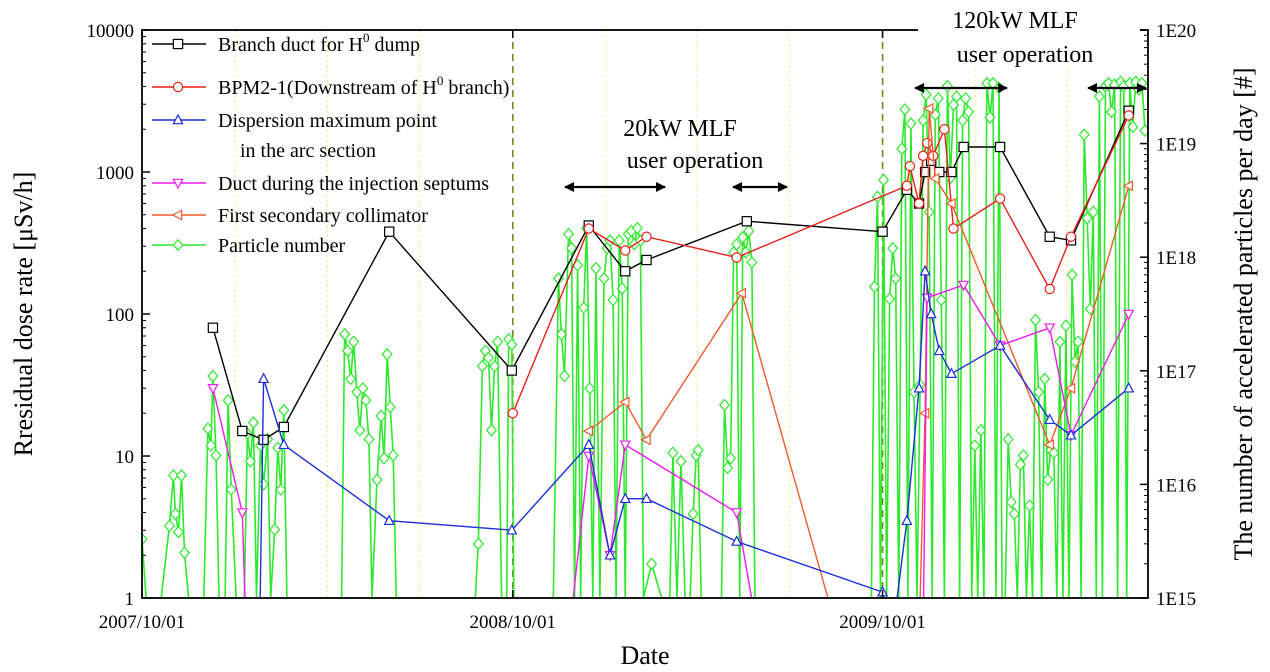 Image resolution: width=1270 pixels, height=672 pixels. What do you see at coordinates (644, 655) in the screenshot?
I see `x-axis-title: Date` at bounding box center [644, 655].